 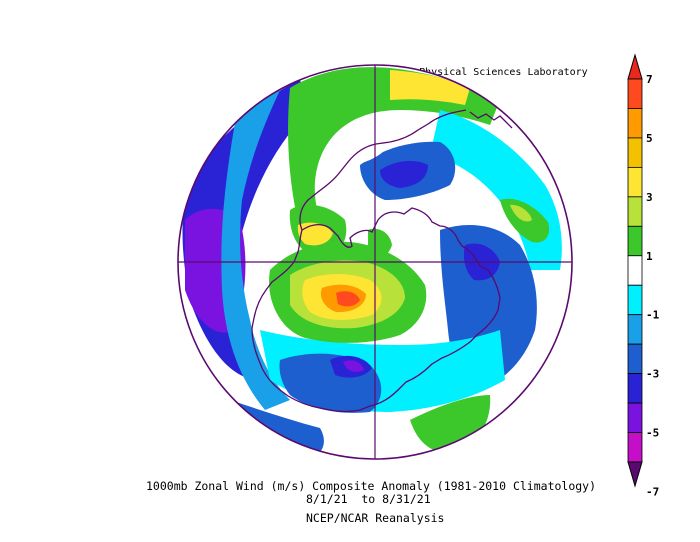 I want to click on pos-band-north, so click(x=394, y=148).